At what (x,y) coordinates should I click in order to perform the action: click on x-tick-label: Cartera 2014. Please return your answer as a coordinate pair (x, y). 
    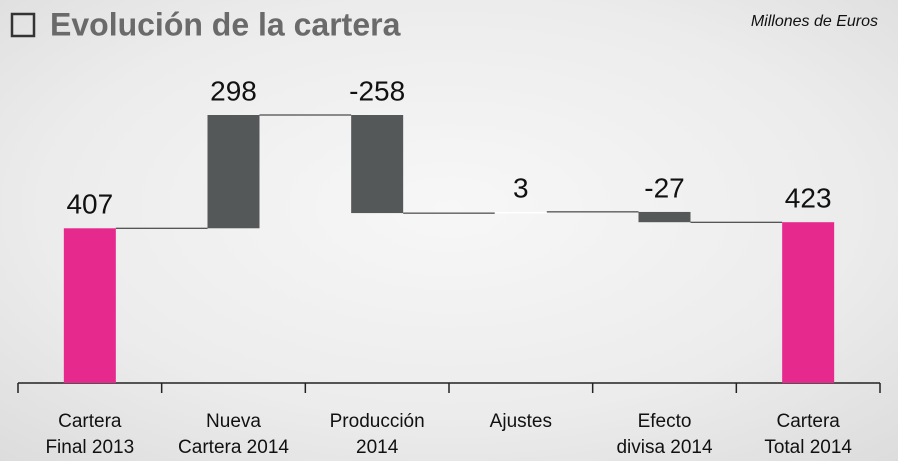
    Looking at the image, I should click on (233, 447).